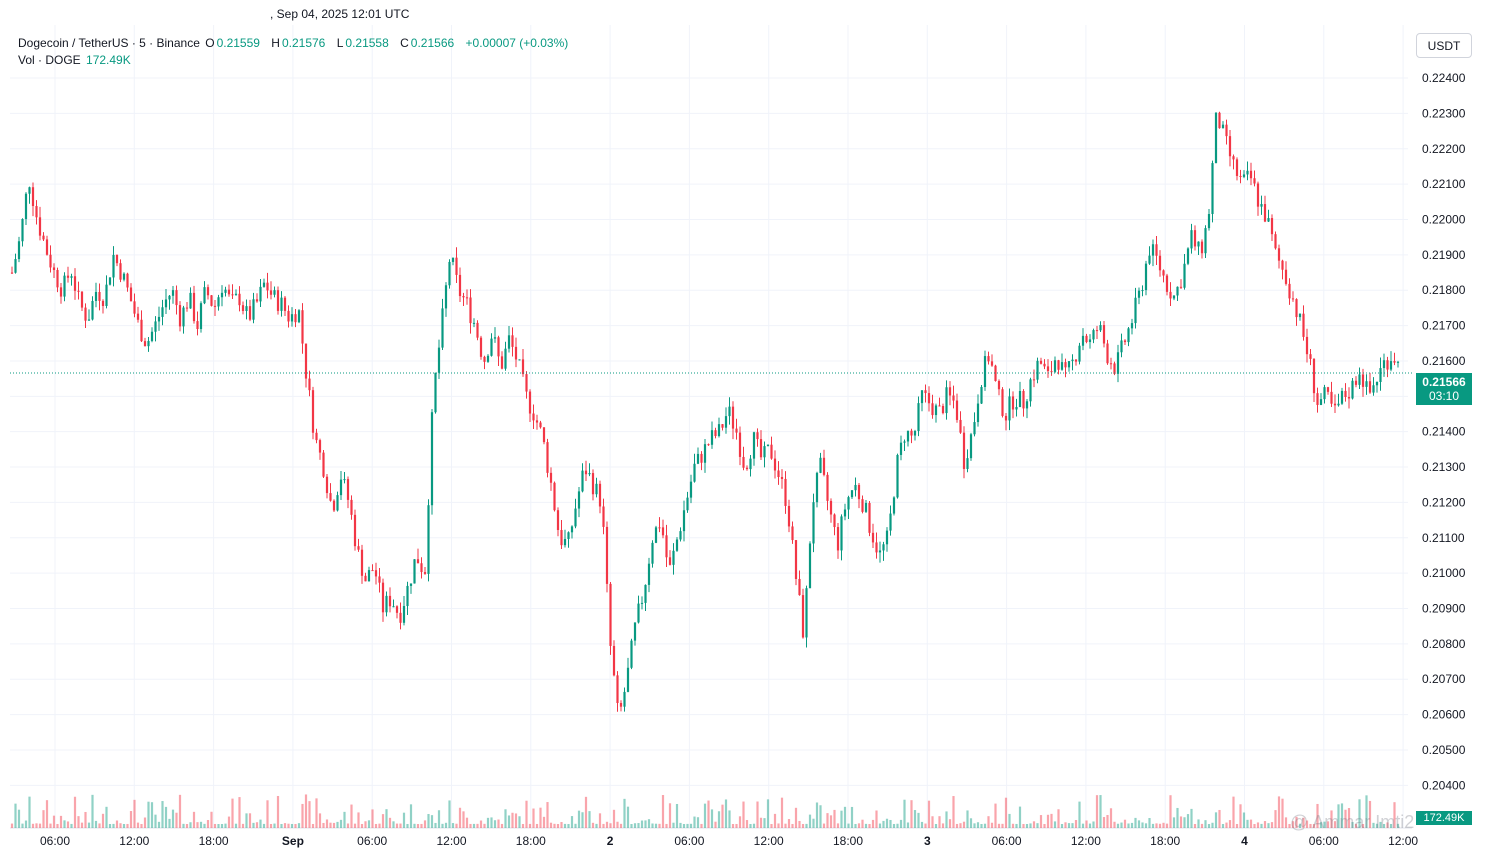  What do you see at coordinates (1444, 715) in the screenshot?
I see `y-tick-label: 0.20600` at bounding box center [1444, 715].